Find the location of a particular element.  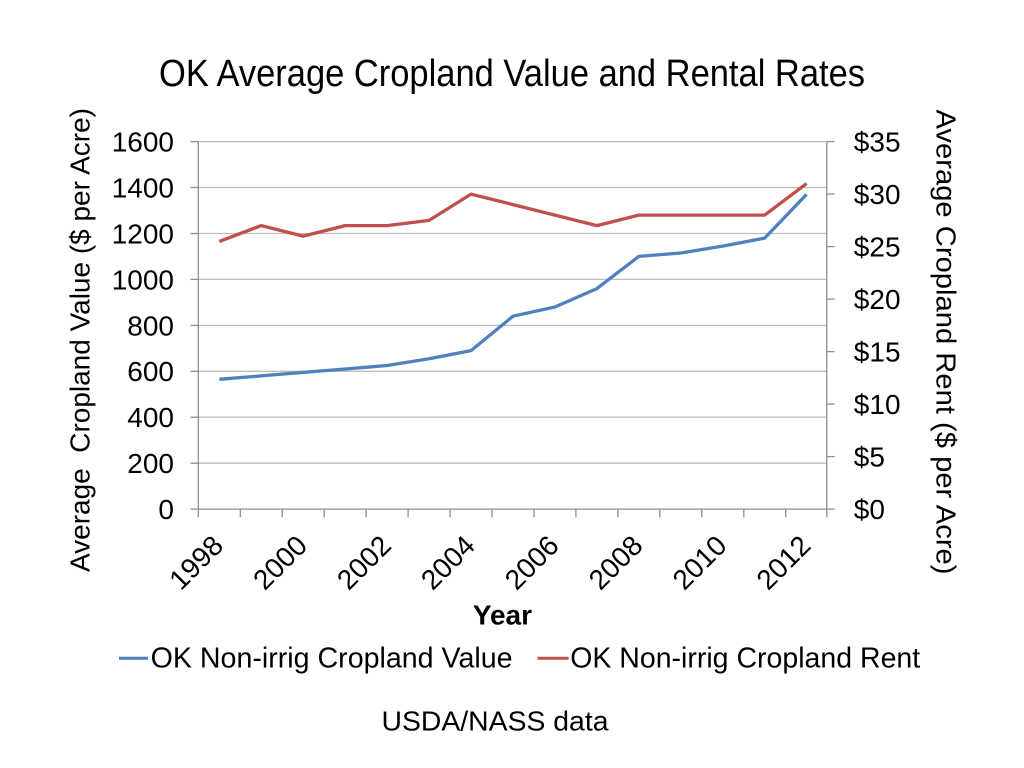

svg-text: $15 is located at coordinates (877, 352).